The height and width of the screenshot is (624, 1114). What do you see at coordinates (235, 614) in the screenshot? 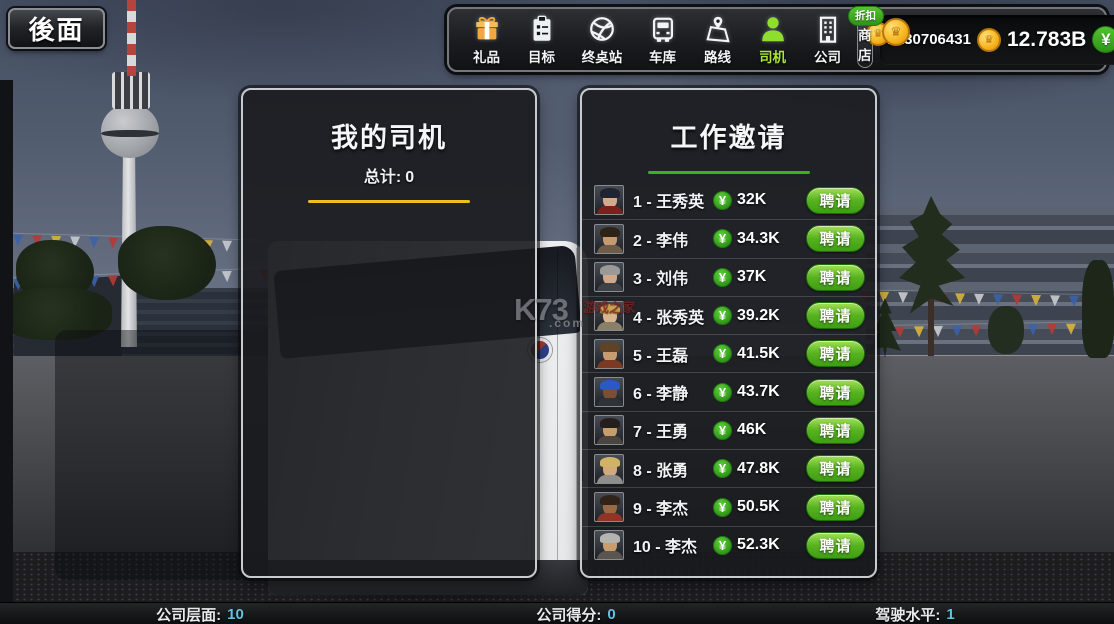
I see `company-level-value: 10` at bounding box center [235, 614].